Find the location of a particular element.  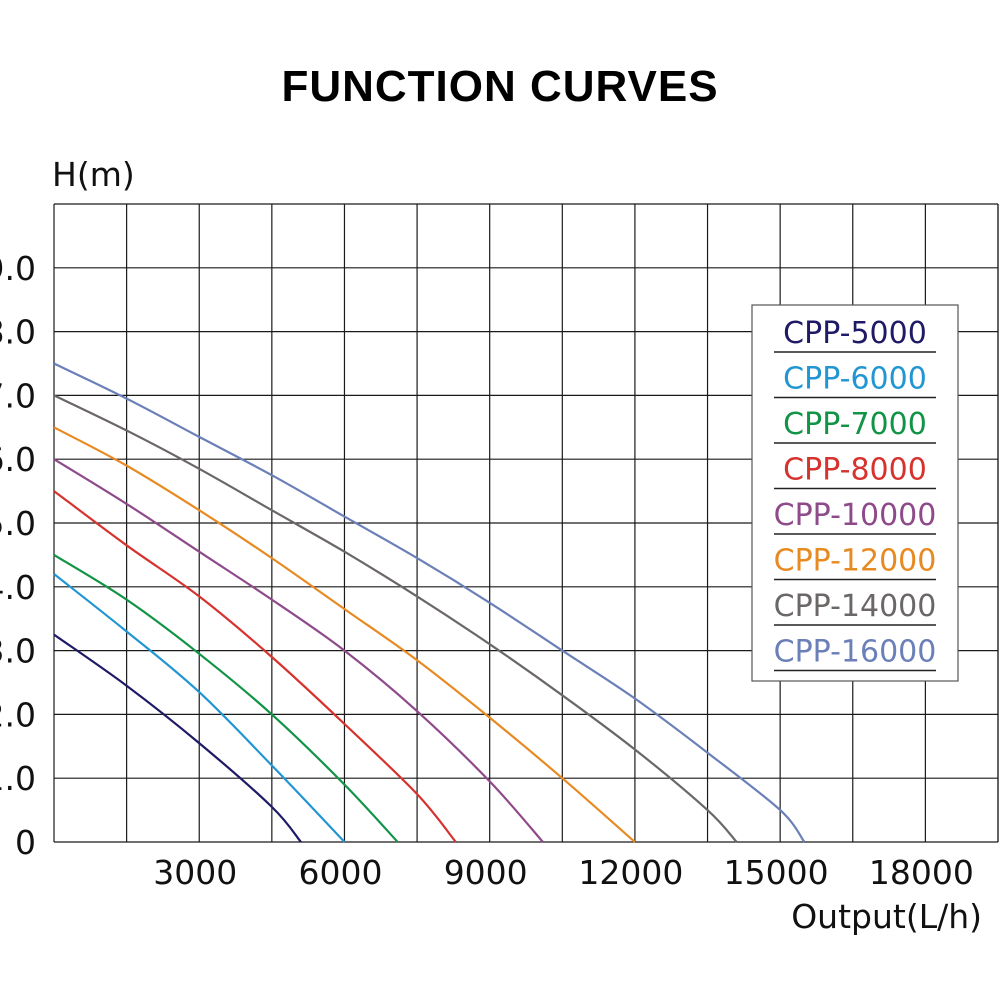

y-tick-label: 7.0 is located at coordinates (18, 395).